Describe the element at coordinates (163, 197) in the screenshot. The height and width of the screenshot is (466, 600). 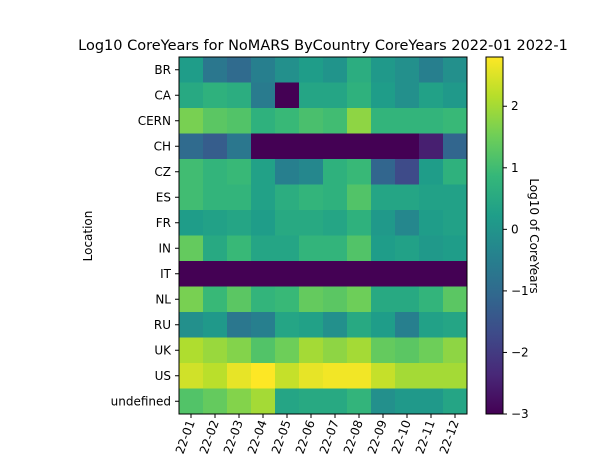
I see `y-tick-label: ES` at that location.